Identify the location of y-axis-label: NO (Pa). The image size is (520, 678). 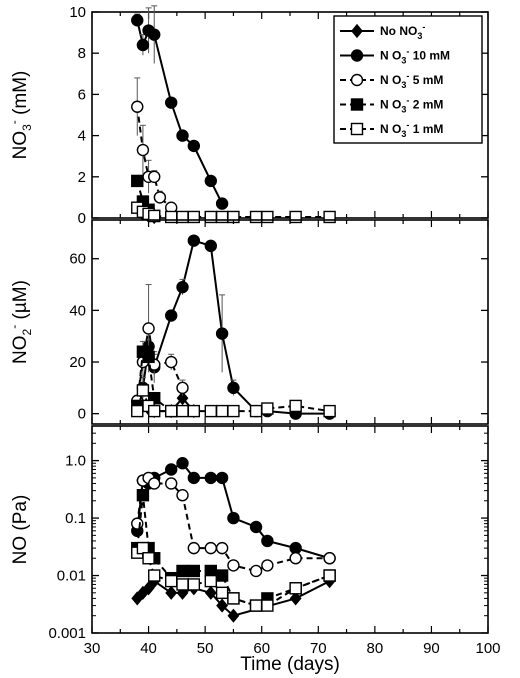
(20, 530).